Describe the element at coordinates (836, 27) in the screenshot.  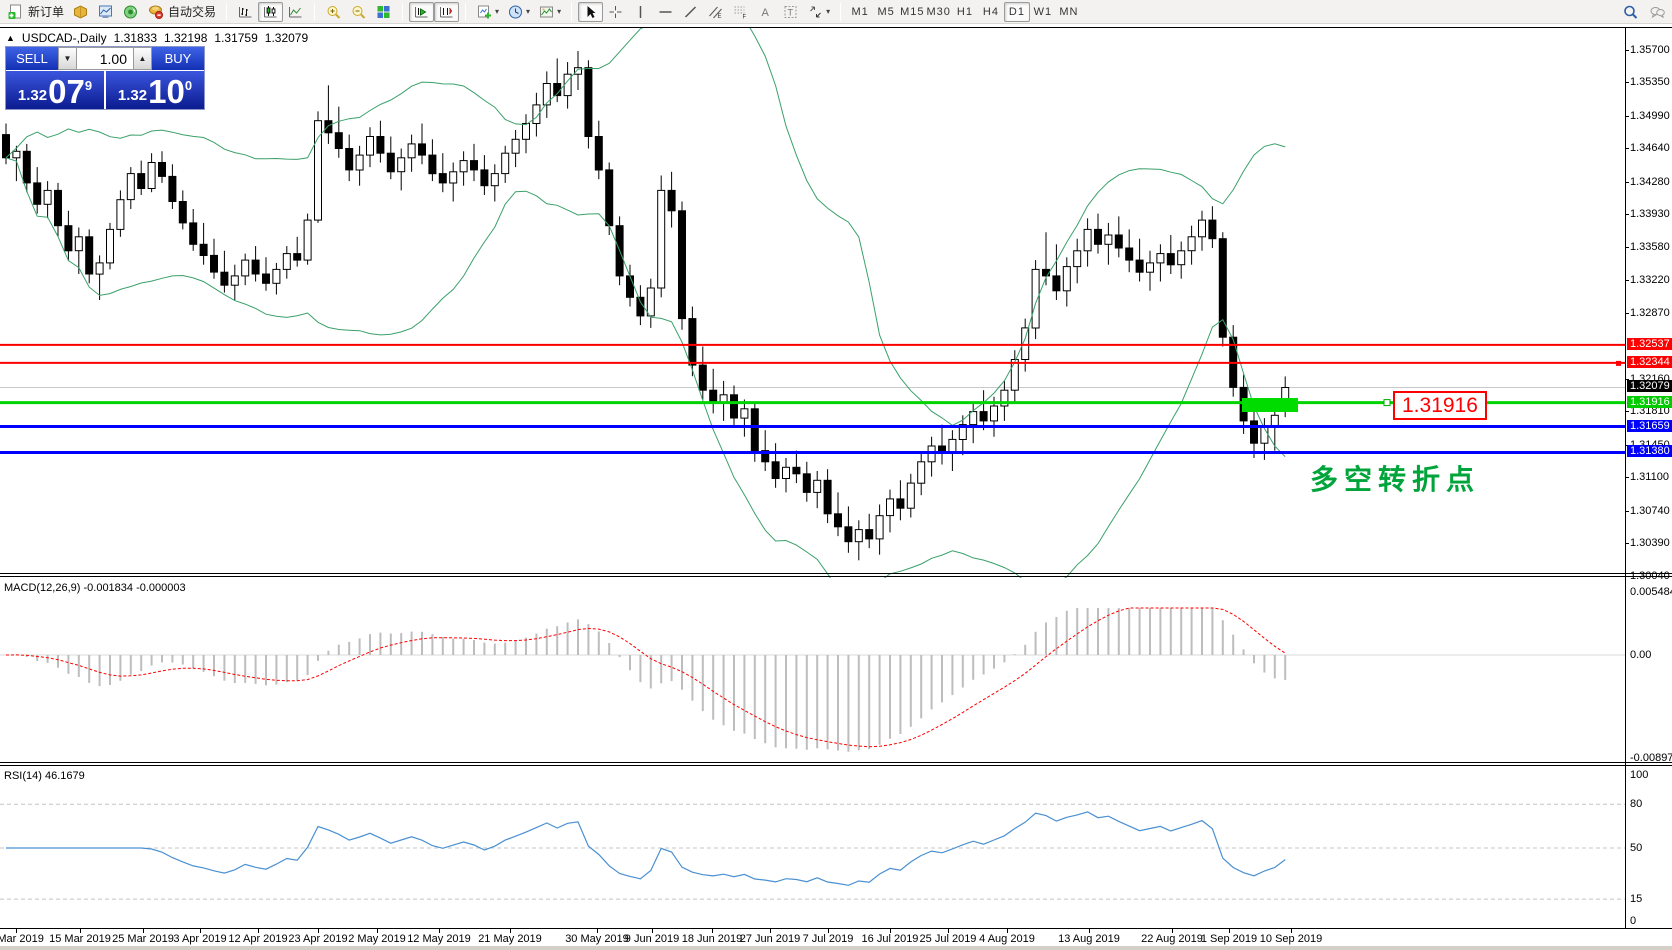
I see `chart-top-border` at that location.